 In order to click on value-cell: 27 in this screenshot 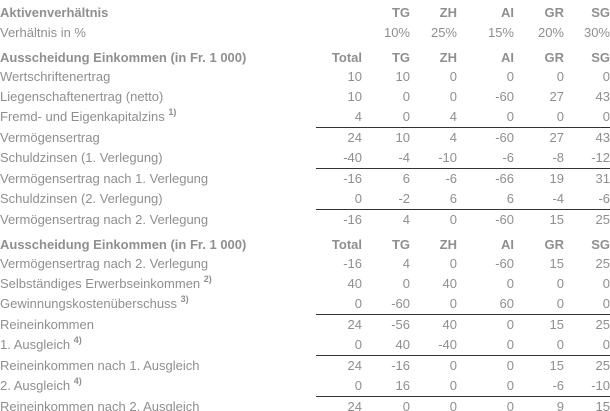, I will do `click(556, 96)`.